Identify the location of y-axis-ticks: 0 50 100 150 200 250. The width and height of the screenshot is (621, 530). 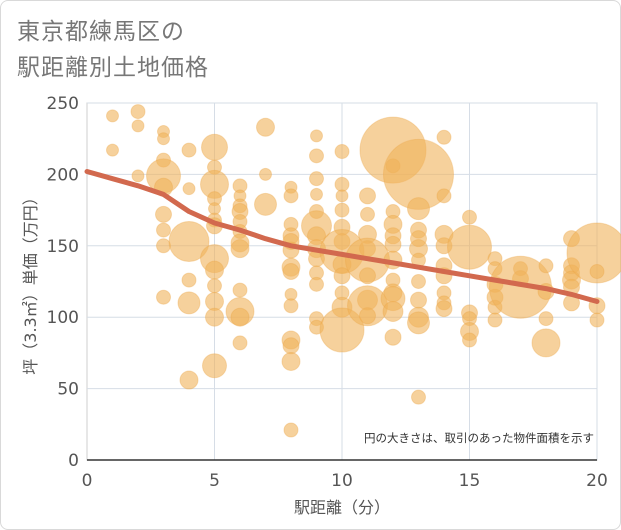
(63, 282).